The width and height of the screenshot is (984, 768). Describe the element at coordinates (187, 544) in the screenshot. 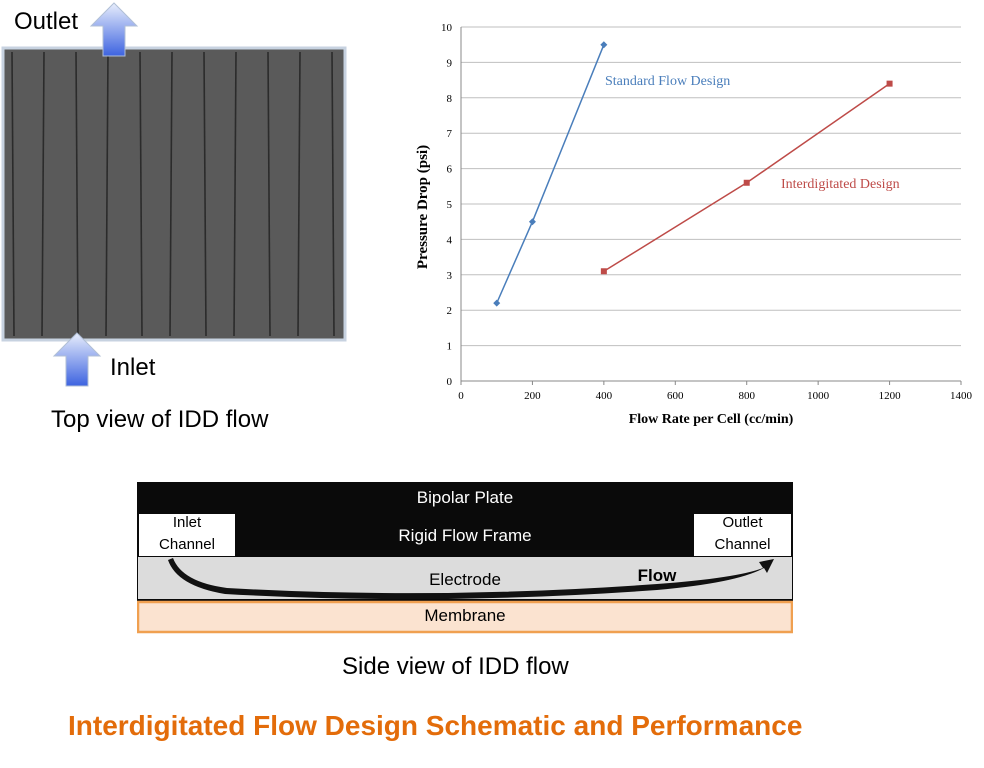

I see `inlet-channel-label-line2: Channel` at that location.